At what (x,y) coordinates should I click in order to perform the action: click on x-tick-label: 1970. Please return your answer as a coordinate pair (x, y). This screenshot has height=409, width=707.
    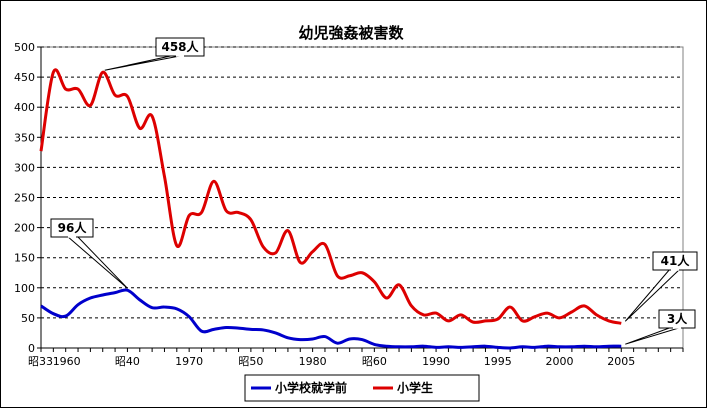
    Looking at the image, I should click on (189, 361).